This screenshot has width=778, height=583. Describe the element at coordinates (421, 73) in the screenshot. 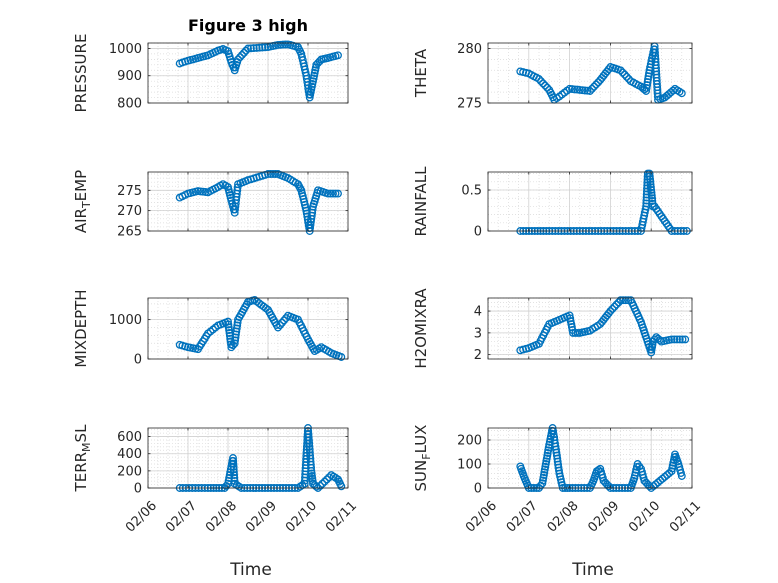

I see `y-axis-label: THETA` at that location.